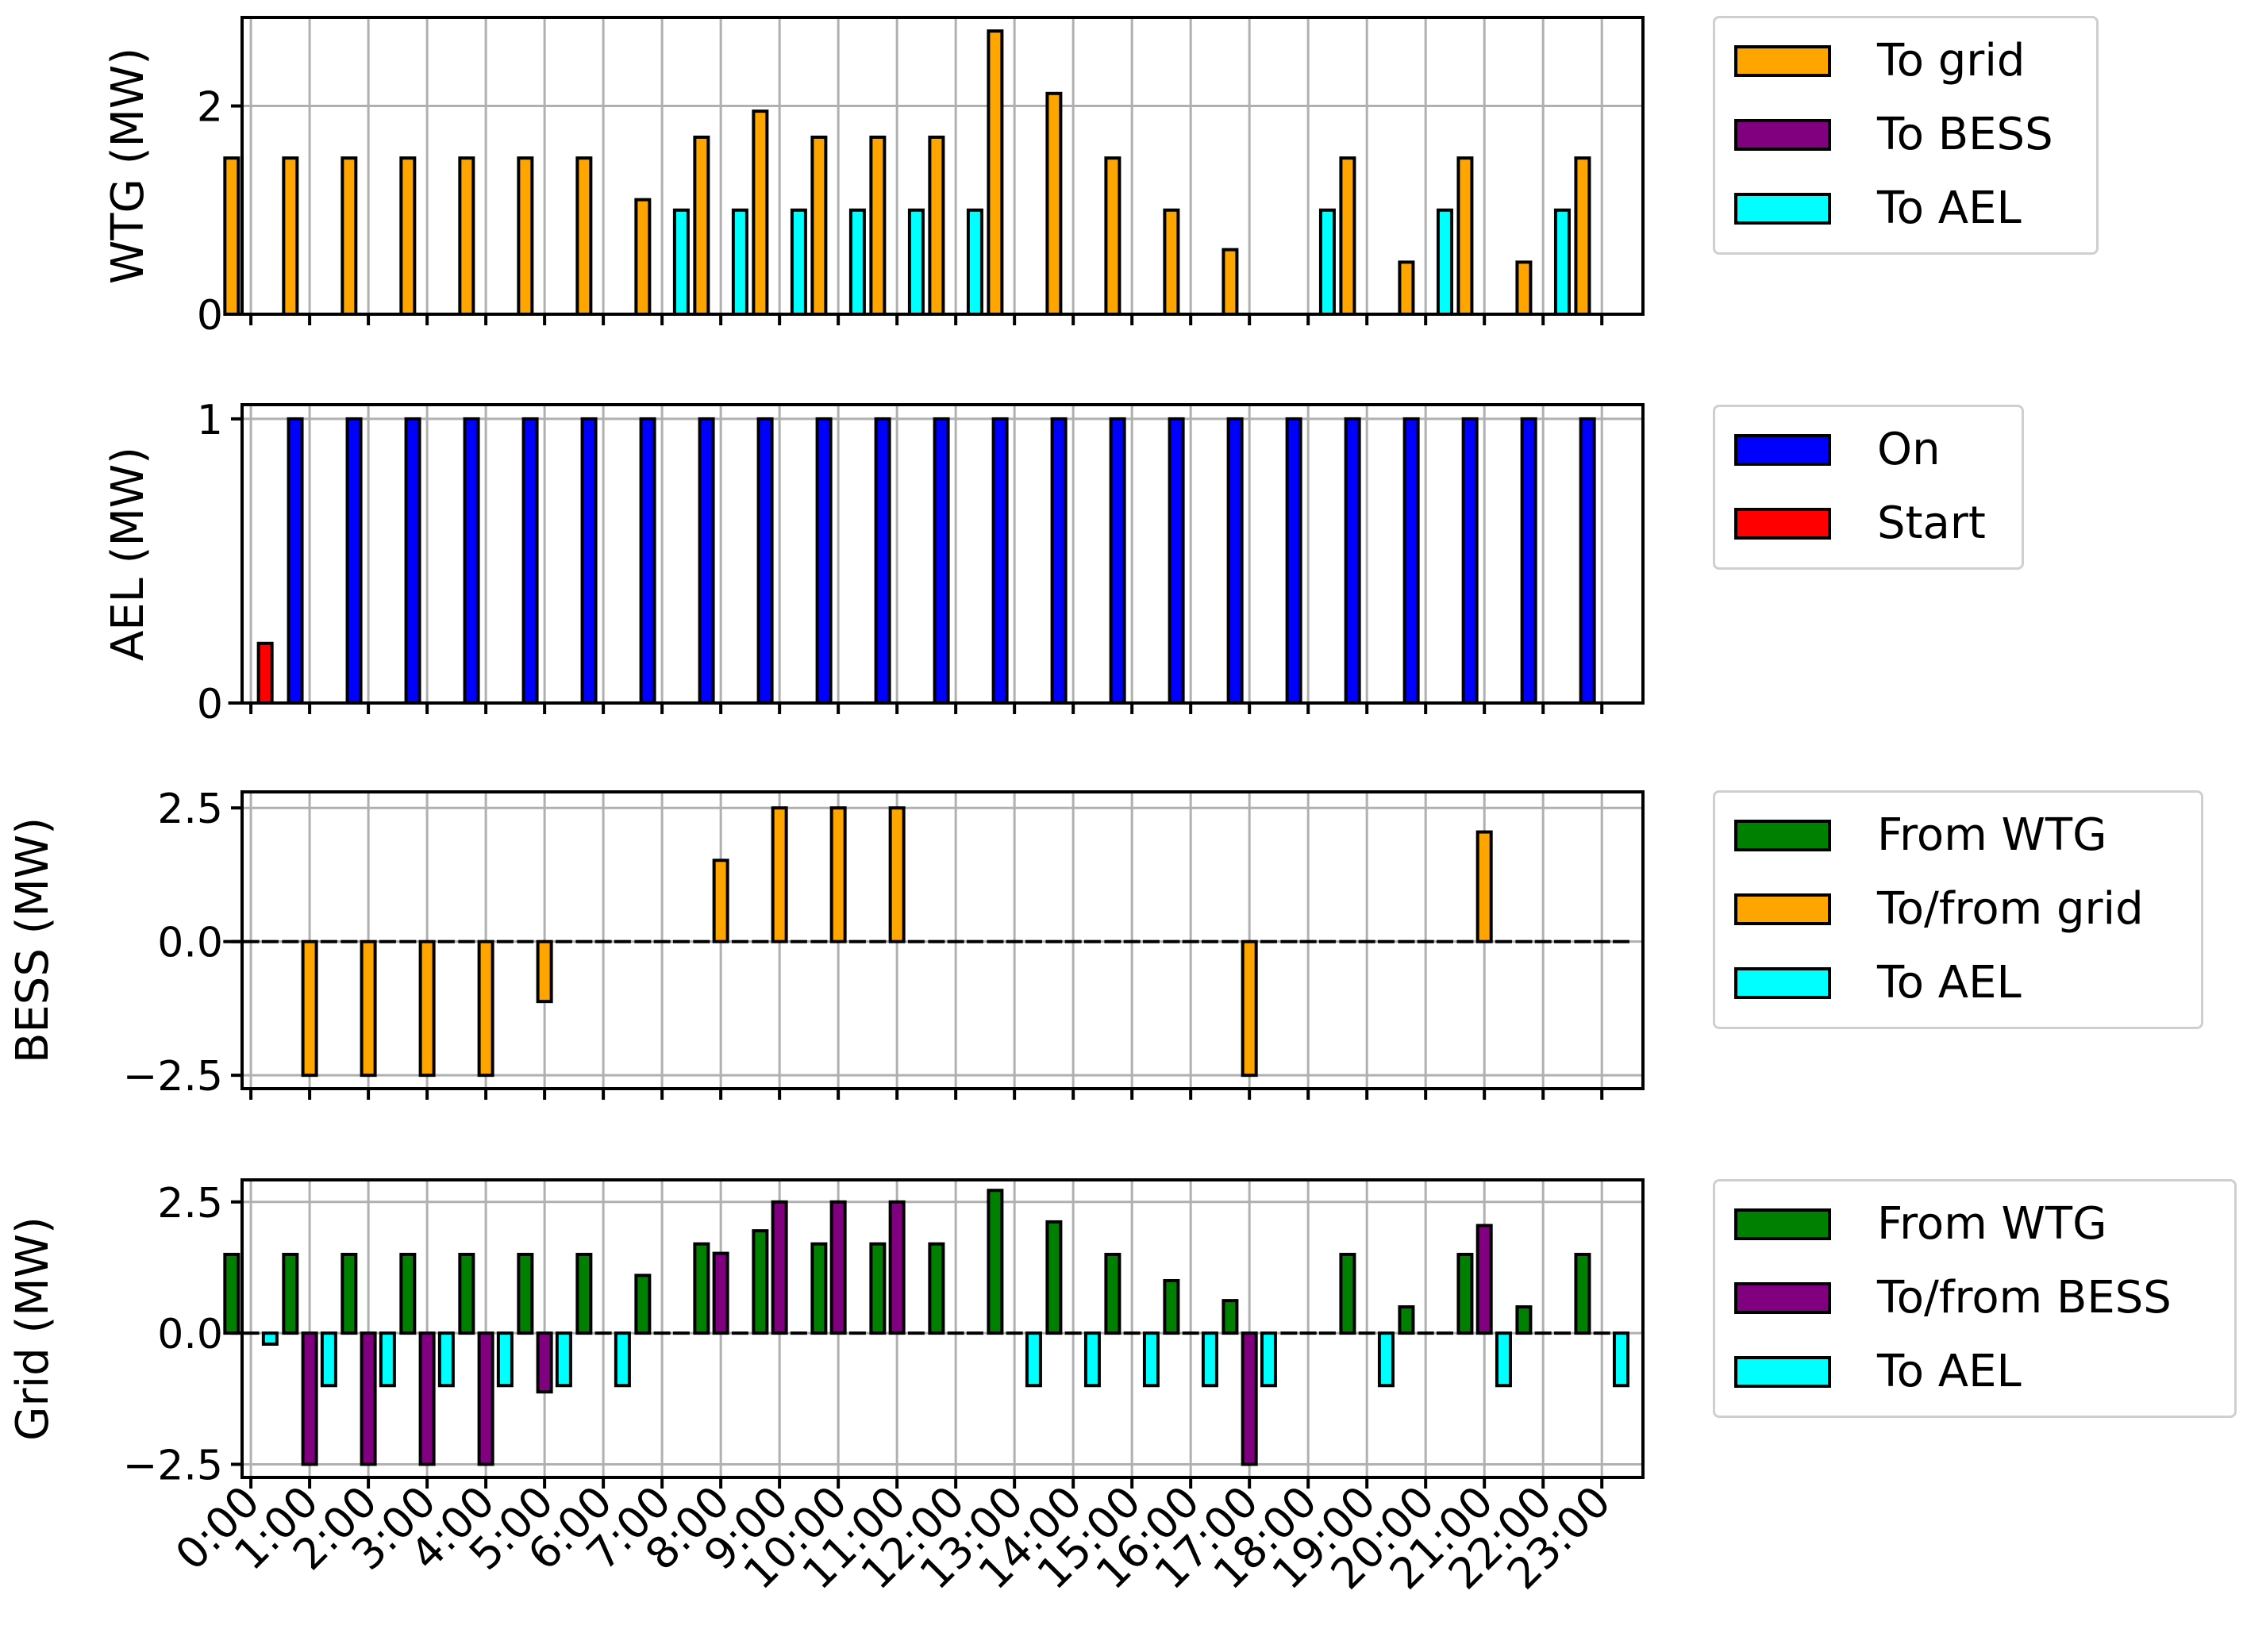 The width and height of the screenshot is (2243, 1652). Describe the element at coordinates (882, 561) in the screenshot. I see `bar-on-11:00` at that location.